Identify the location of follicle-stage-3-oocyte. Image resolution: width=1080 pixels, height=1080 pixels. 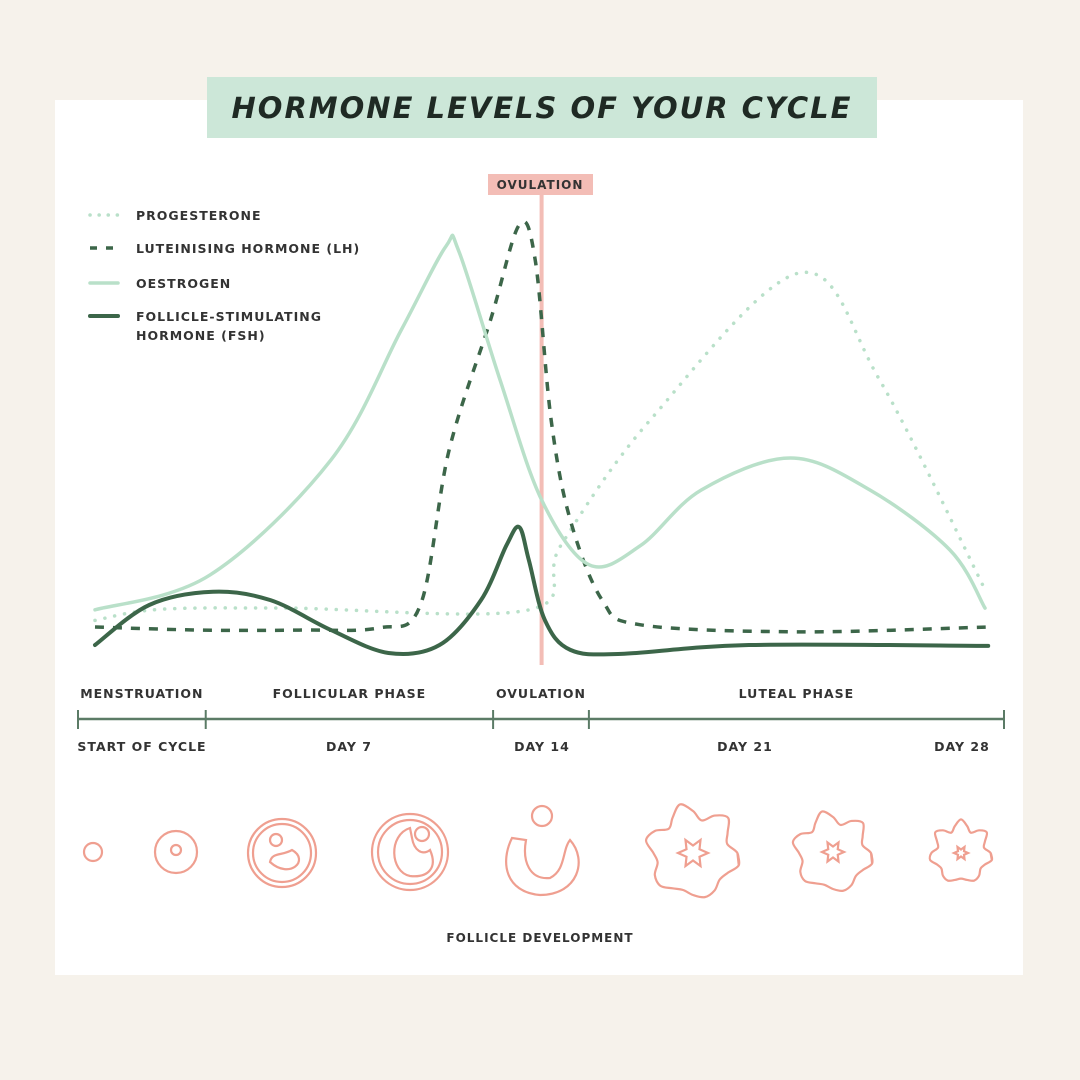
(276, 840).